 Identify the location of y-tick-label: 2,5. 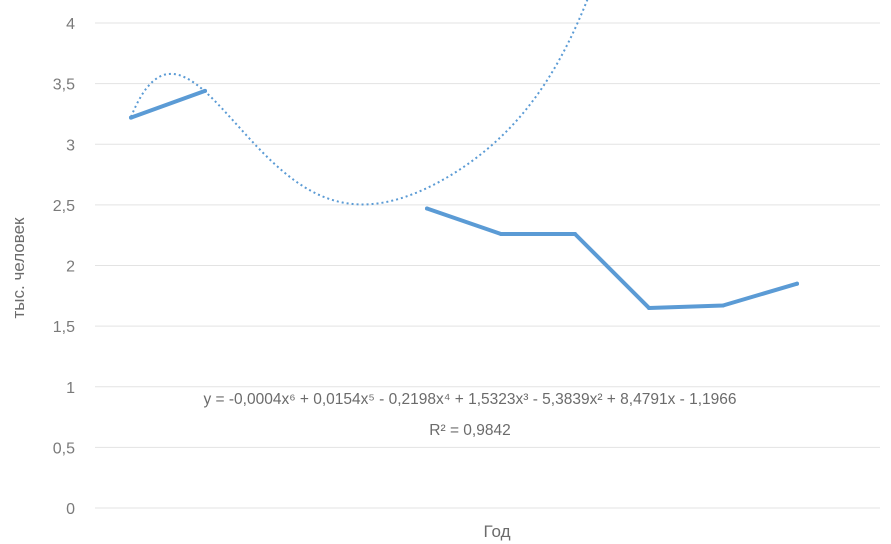
(64, 206).